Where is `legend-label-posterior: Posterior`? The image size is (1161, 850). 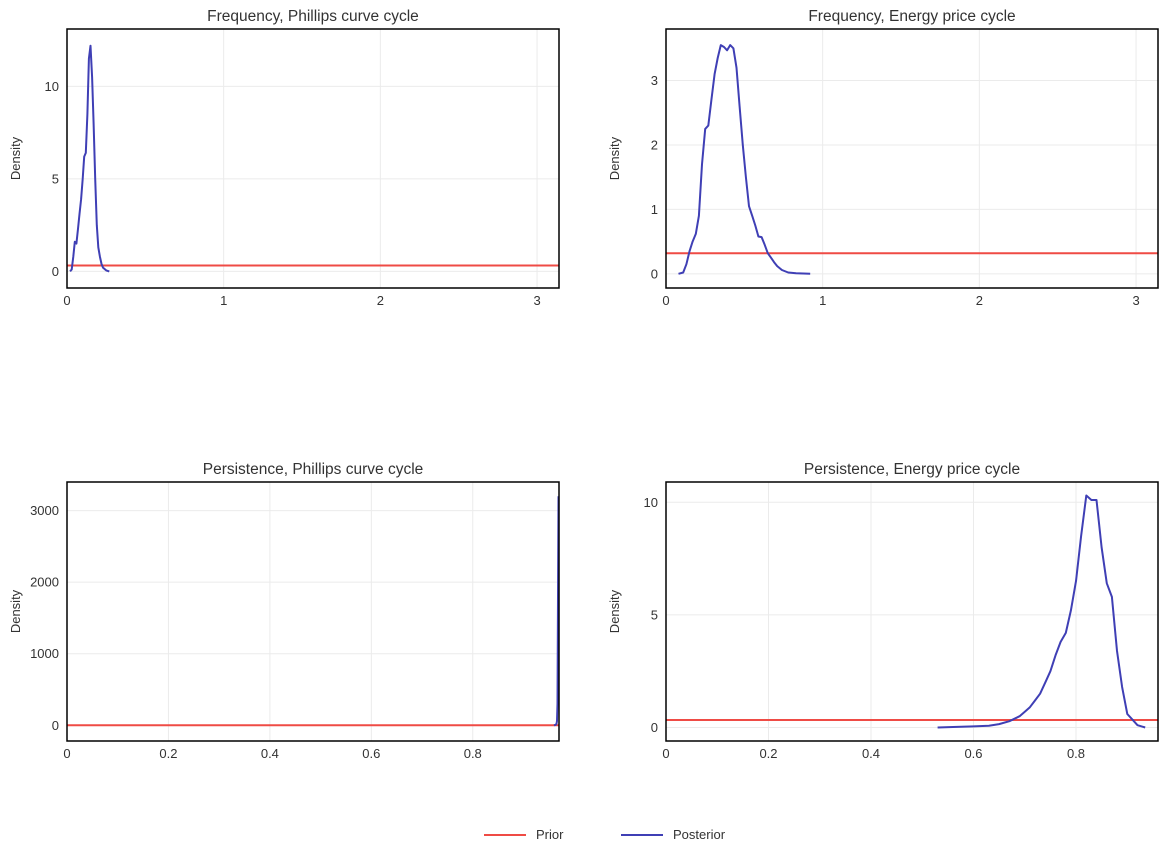 legend-label-posterior: Posterior is located at coordinates (699, 834).